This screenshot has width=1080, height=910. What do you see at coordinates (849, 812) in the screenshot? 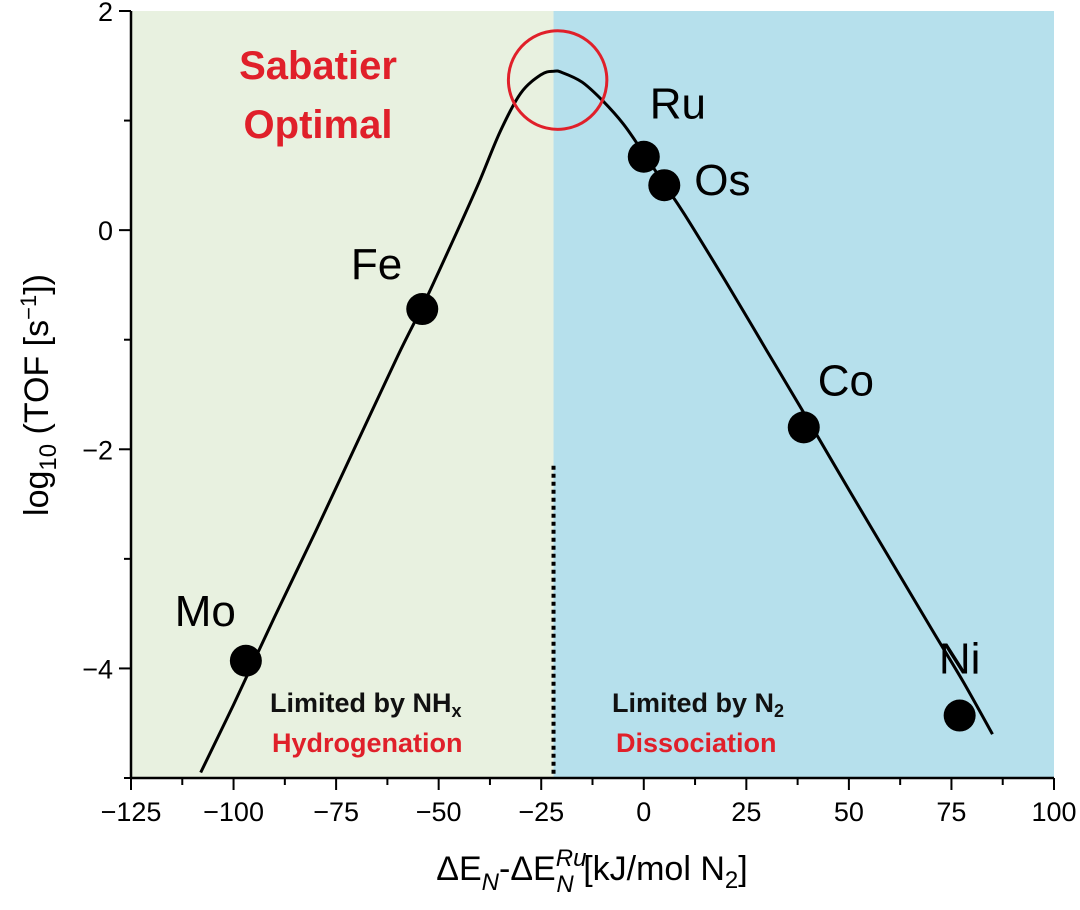
I see `x-tick-label: 50` at bounding box center [849, 812].